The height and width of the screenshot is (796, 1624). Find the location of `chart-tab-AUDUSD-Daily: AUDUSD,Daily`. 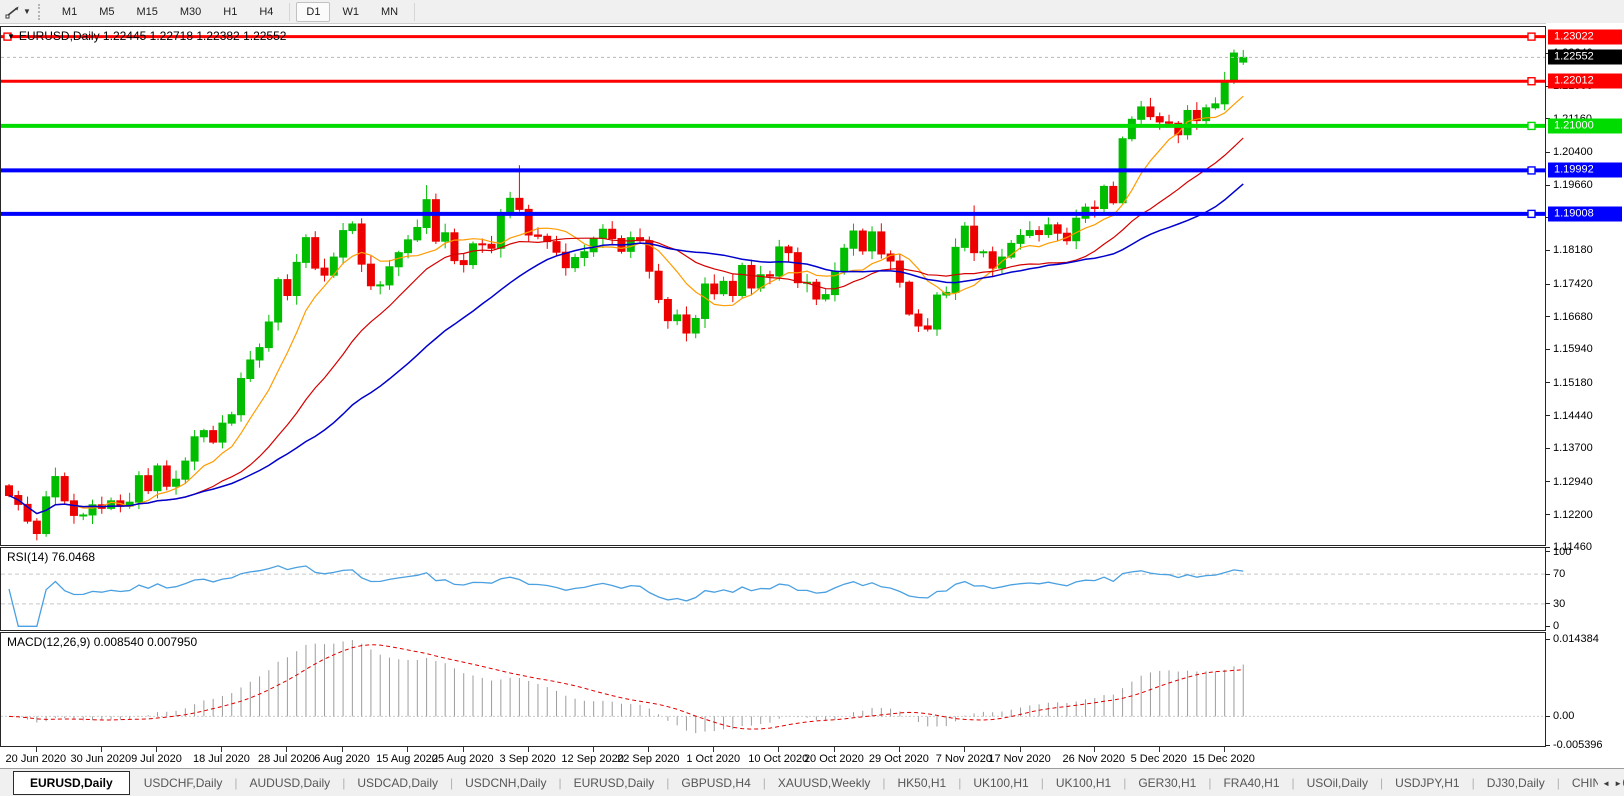

chart-tab-AUDUSD-Daily: AUDUSD,Daily is located at coordinates (290, 783).